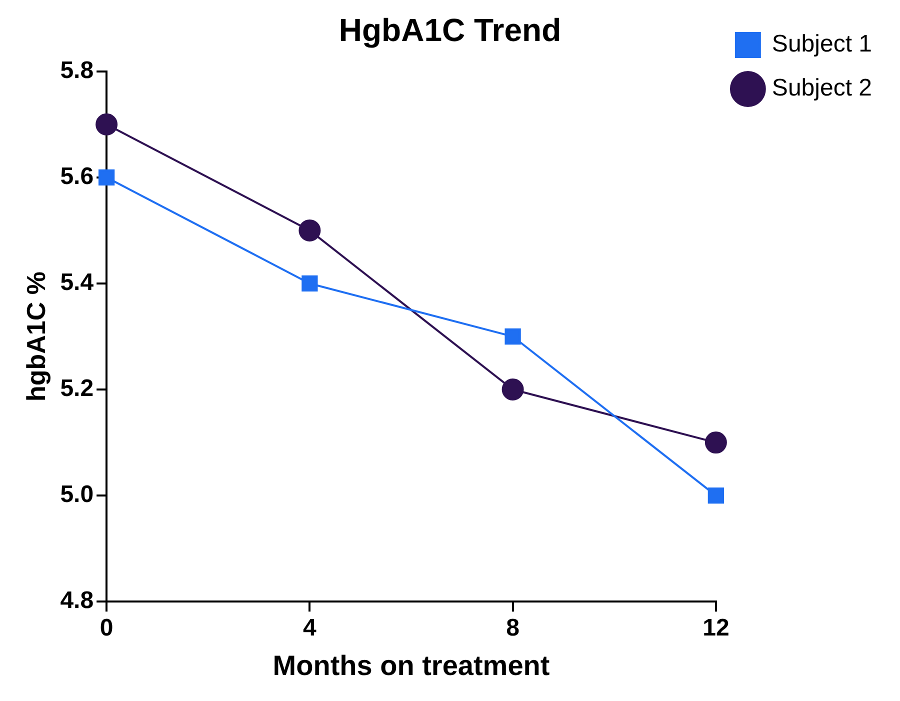 Image resolution: width=900 pixels, height=701 pixels. I want to click on y-tick-label: 5.4, so click(77, 282).